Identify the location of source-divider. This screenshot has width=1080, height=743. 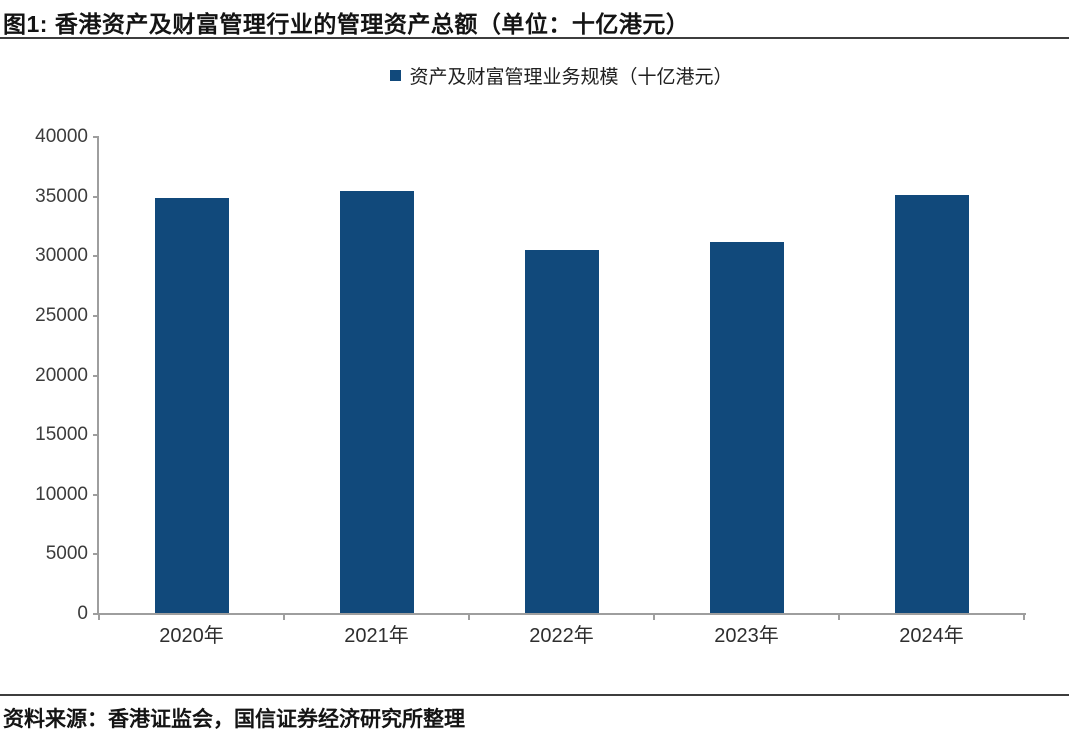
(534, 695).